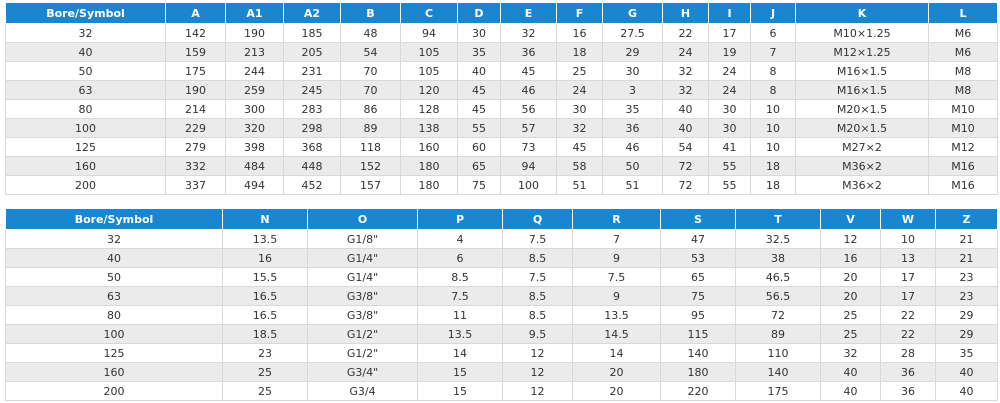 Image resolution: width=1000 pixels, height=403 pixels. I want to click on table-cell: 200, so click(85, 185).